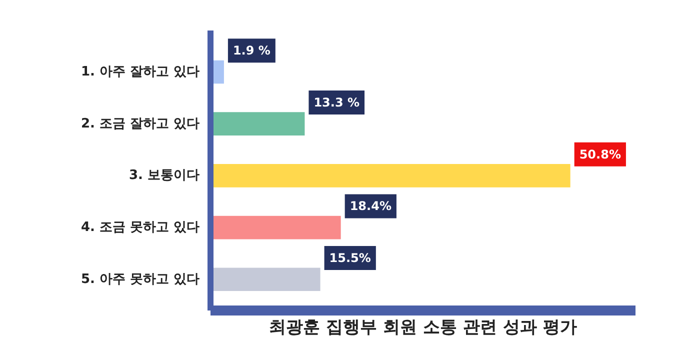 The height and width of the screenshot is (350, 698). What do you see at coordinates (140, 228) in the screenshot?
I see `y-tick-label: 4. 조금 못하고 있다` at bounding box center [140, 228].